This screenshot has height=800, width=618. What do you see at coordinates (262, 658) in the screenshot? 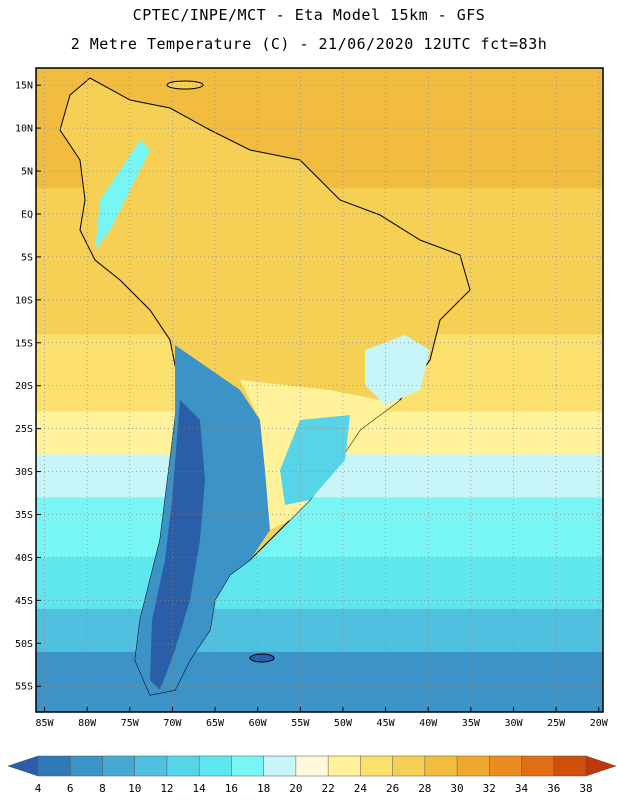
I see `falkland-islands` at bounding box center [262, 658].